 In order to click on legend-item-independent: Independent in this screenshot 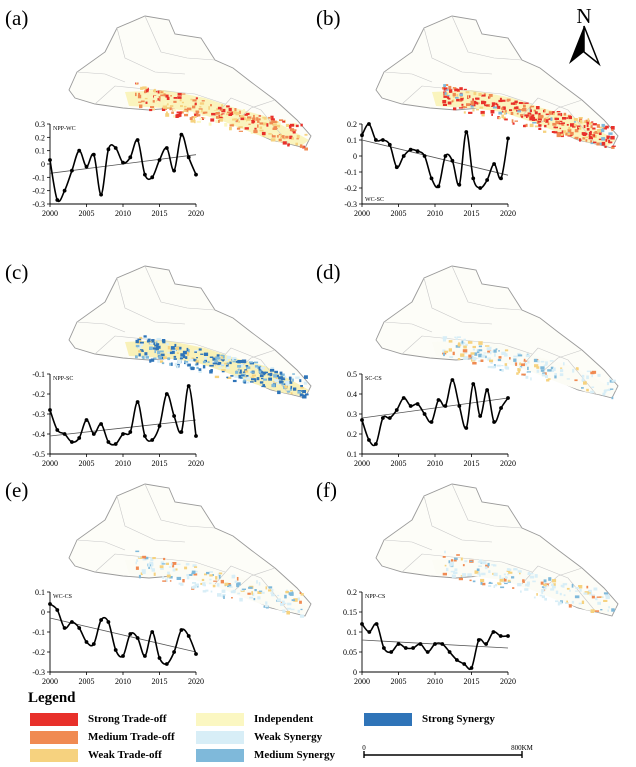, I will do `click(254, 719)`.